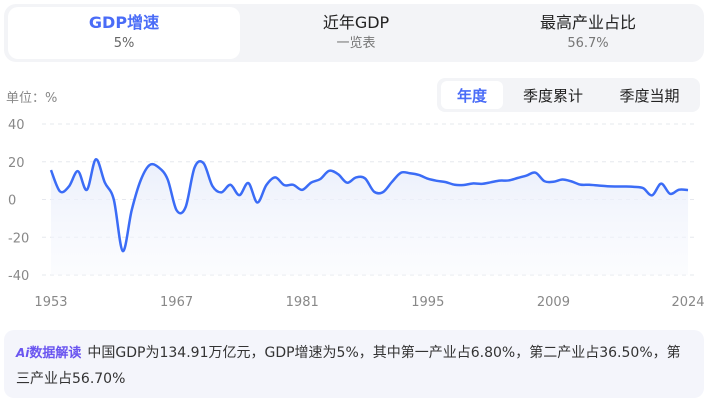  Describe the element at coordinates (588, 43) in the screenshot. I see `tab-subtitle: 56.7%` at that location.